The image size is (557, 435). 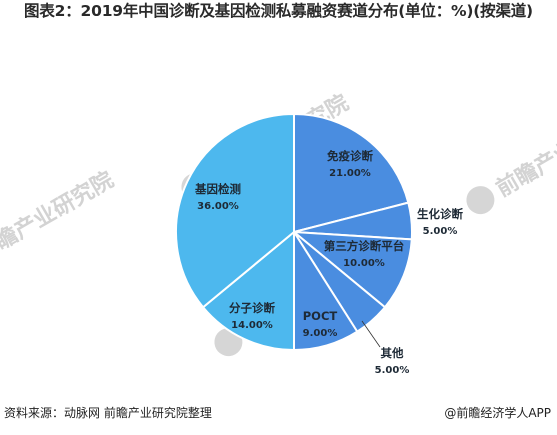 I want to click on slice-label: POCT, so click(x=320, y=316).